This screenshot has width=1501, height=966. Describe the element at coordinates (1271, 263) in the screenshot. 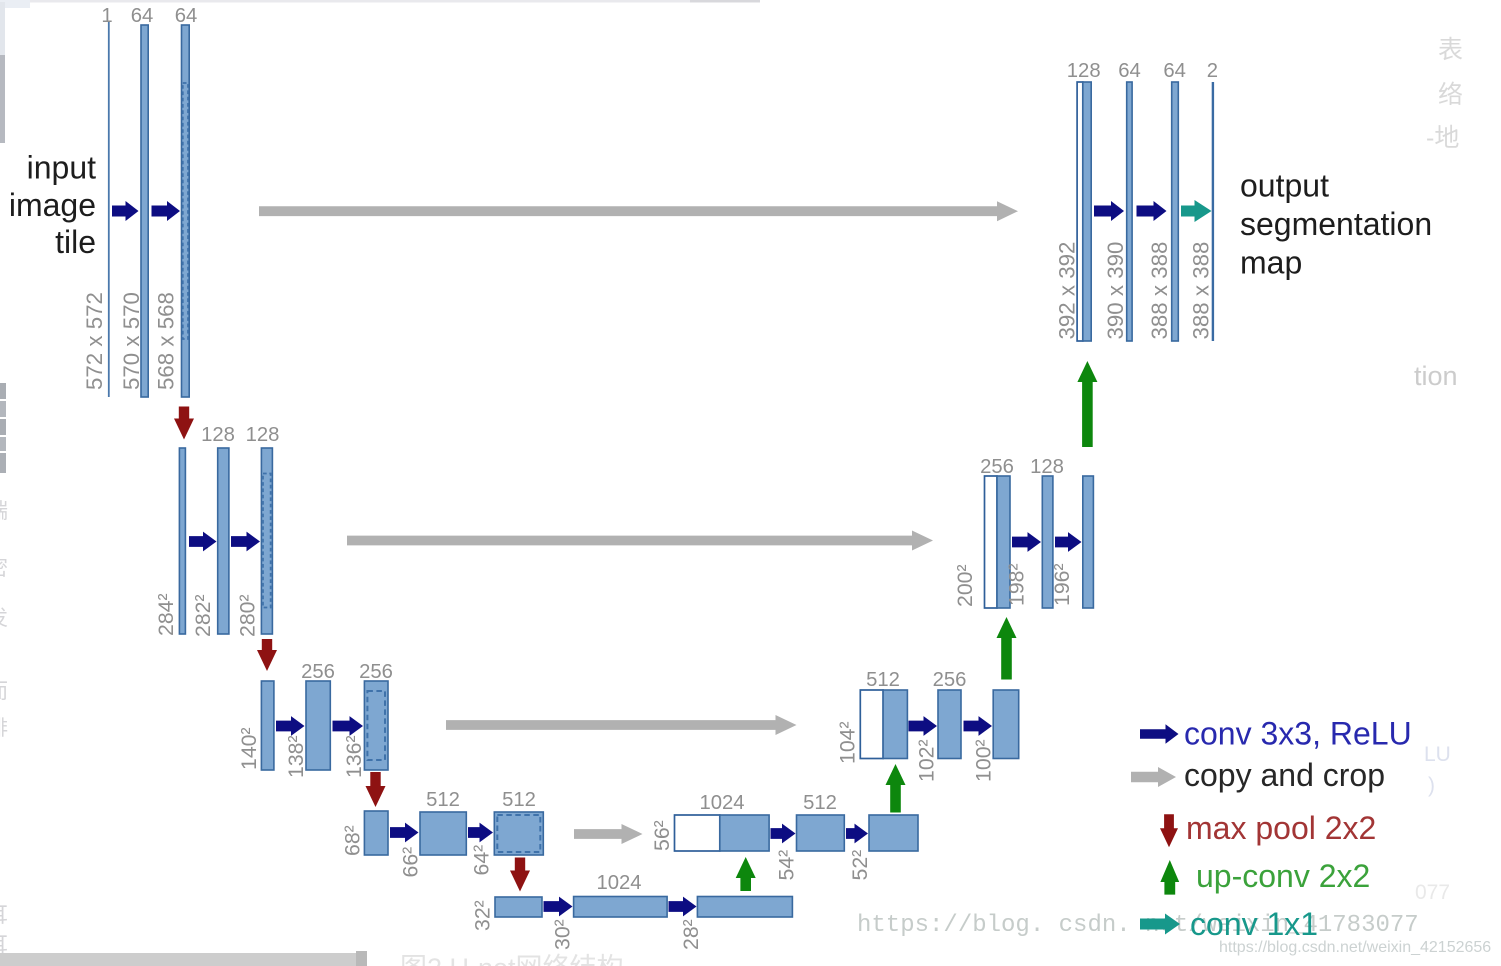

I see `svg-text: map` at that location.